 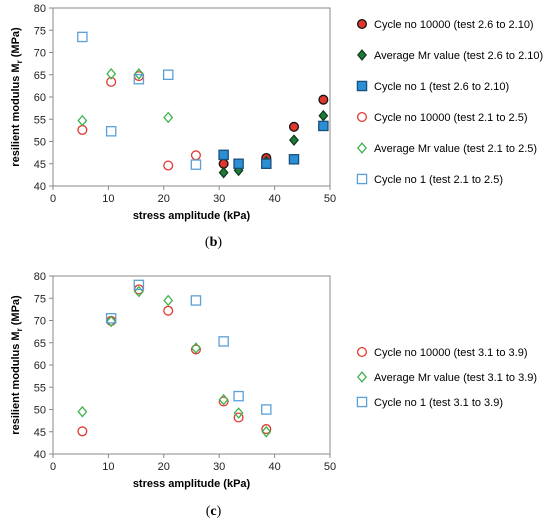 I want to click on legend-label: Average Mr value (test 2.1 to 2.5), so click(x=455, y=149).